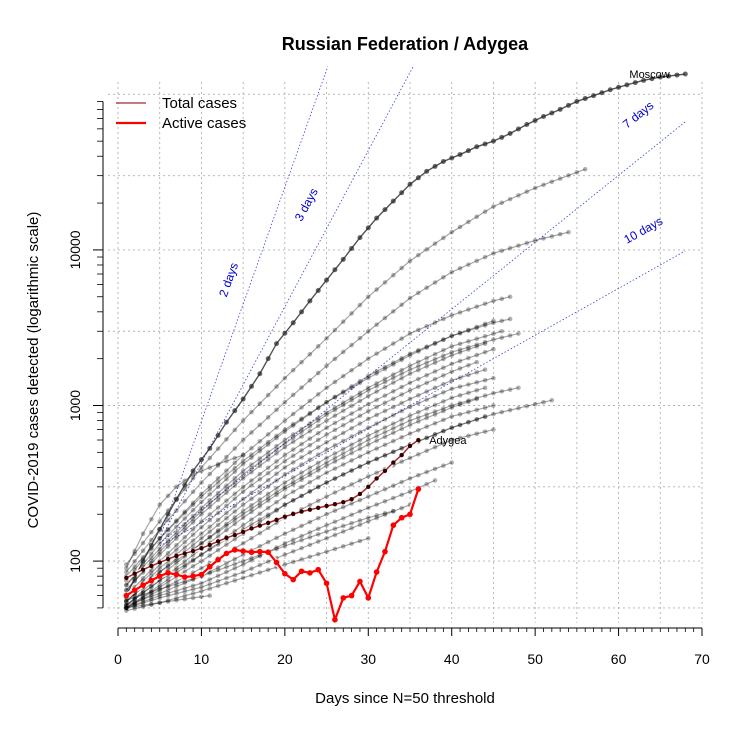 Image resolution: width=750 pixels, height=750 pixels. What do you see at coordinates (281, 544) in the screenshot?
I see `other-region-line` at bounding box center [281, 544].